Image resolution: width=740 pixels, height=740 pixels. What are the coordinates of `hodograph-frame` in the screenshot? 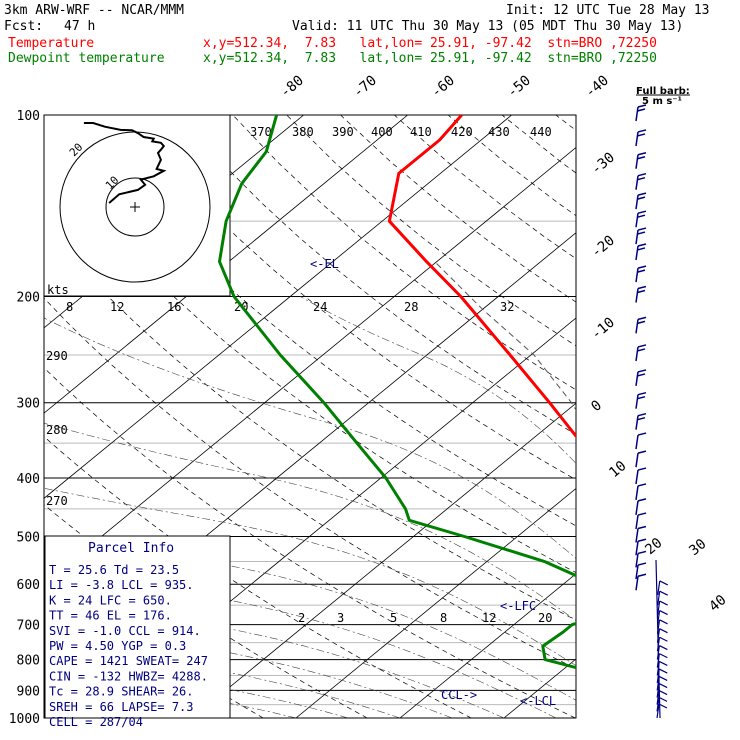 It's located at (137, 205).